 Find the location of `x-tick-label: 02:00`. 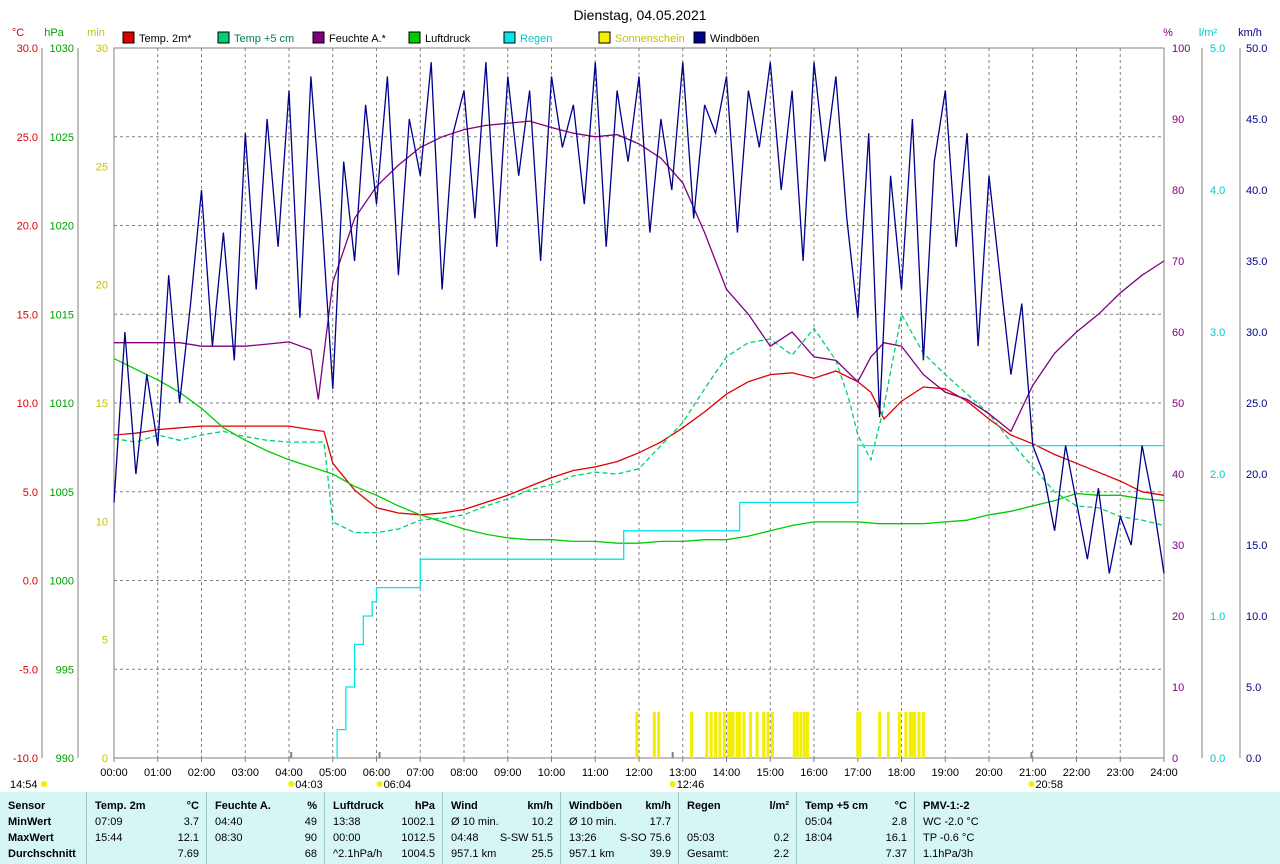

x-tick-label: 02:00 is located at coordinates (202, 773).